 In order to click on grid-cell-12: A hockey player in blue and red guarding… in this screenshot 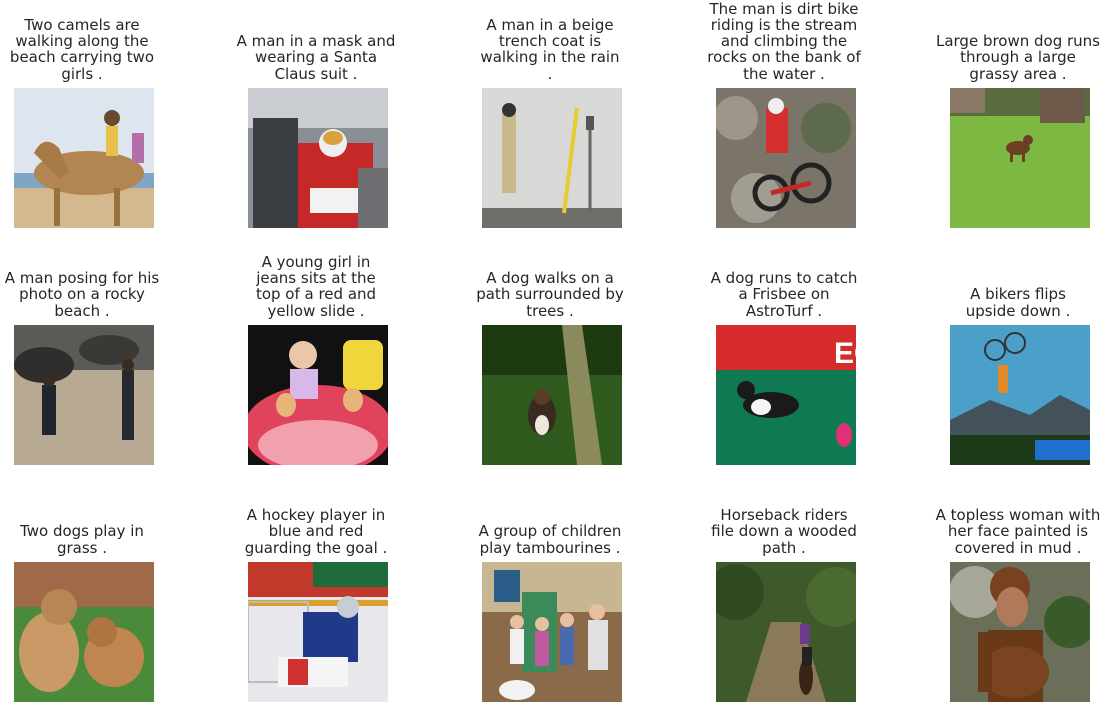, I will do `click(316, 604)`.